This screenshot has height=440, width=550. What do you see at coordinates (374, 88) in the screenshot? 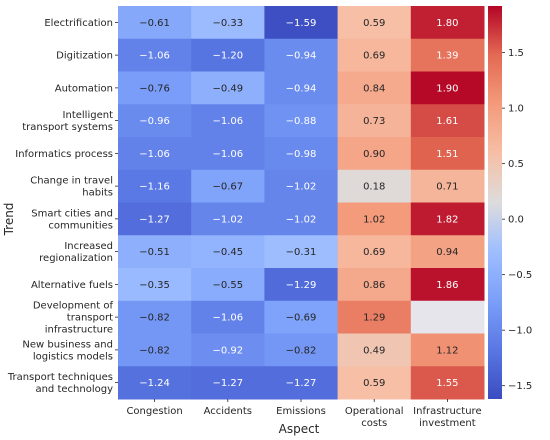
I see `cell-value-label: 0.84` at bounding box center [374, 88].